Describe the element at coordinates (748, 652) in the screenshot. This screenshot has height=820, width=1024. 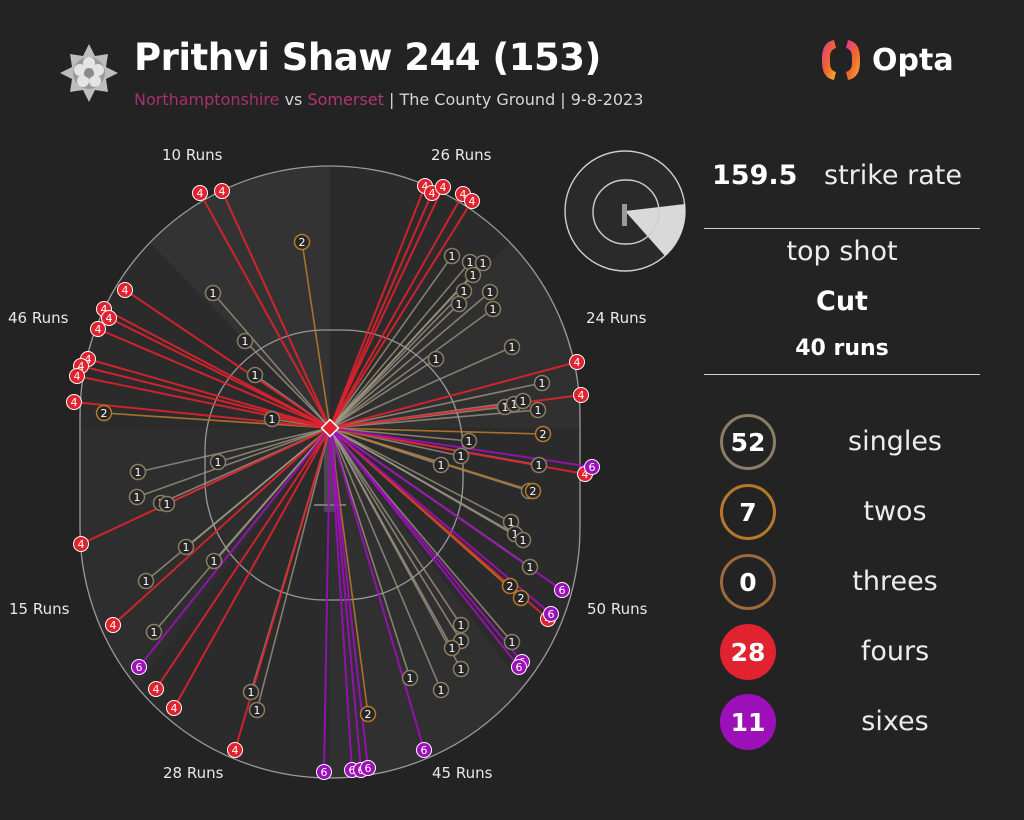
I see `legend-badge: 28` at that location.